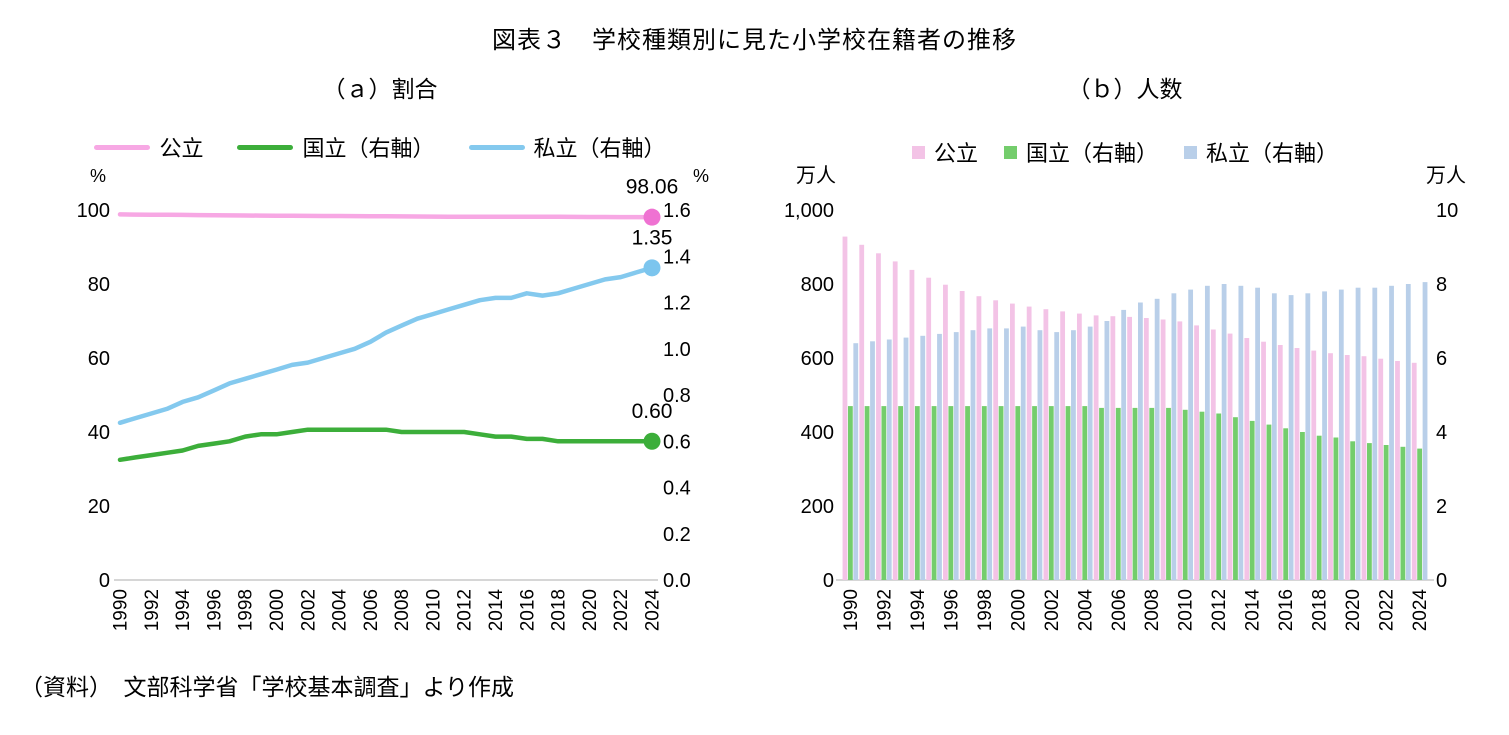 The height and width of the screenshot is (735, 1509). Describe the element at coordinates (265, 147) in the screenshot. I see `legend-swatch-national-line-icon` at that location.